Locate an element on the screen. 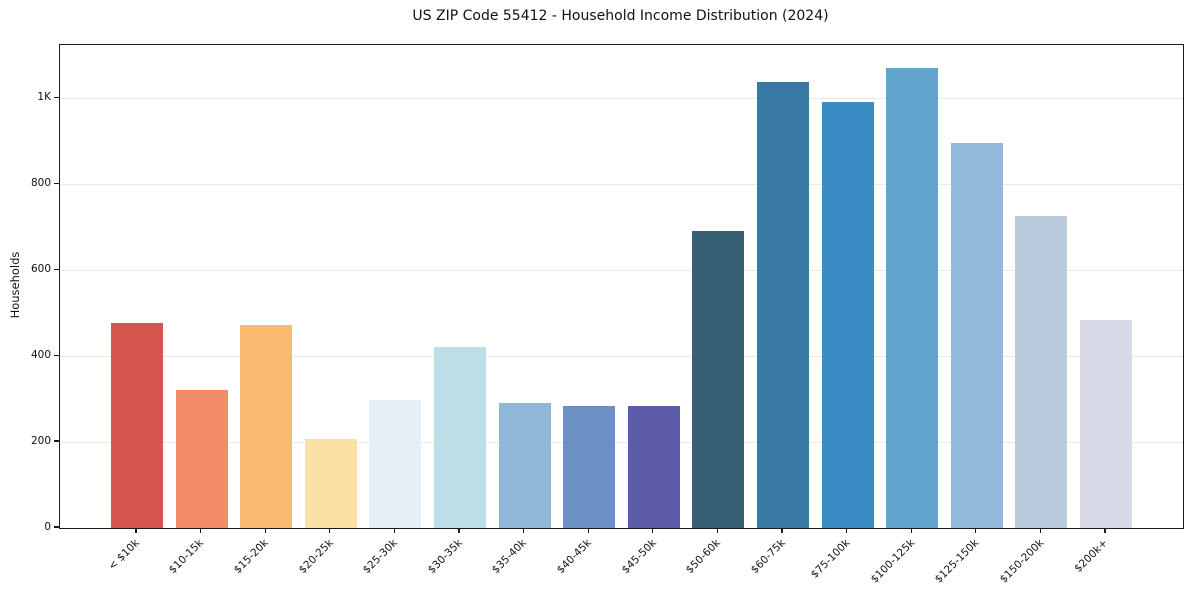 The height and width of the screenshot is (590, 1189). bar-< $10k is located at coordinates (137, 425).